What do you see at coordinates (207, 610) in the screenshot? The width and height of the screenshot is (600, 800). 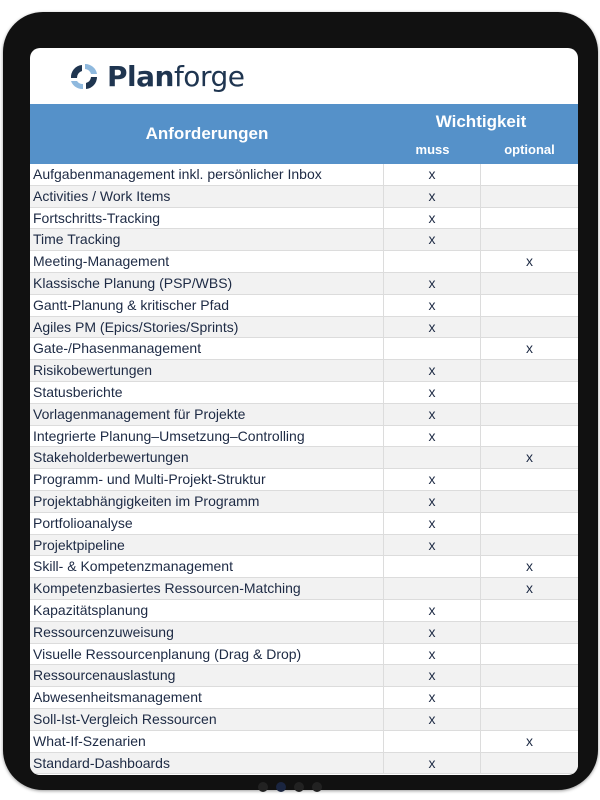 I see `requirement-label: Kapazitätsplanung` at bounding box center [207, 610].